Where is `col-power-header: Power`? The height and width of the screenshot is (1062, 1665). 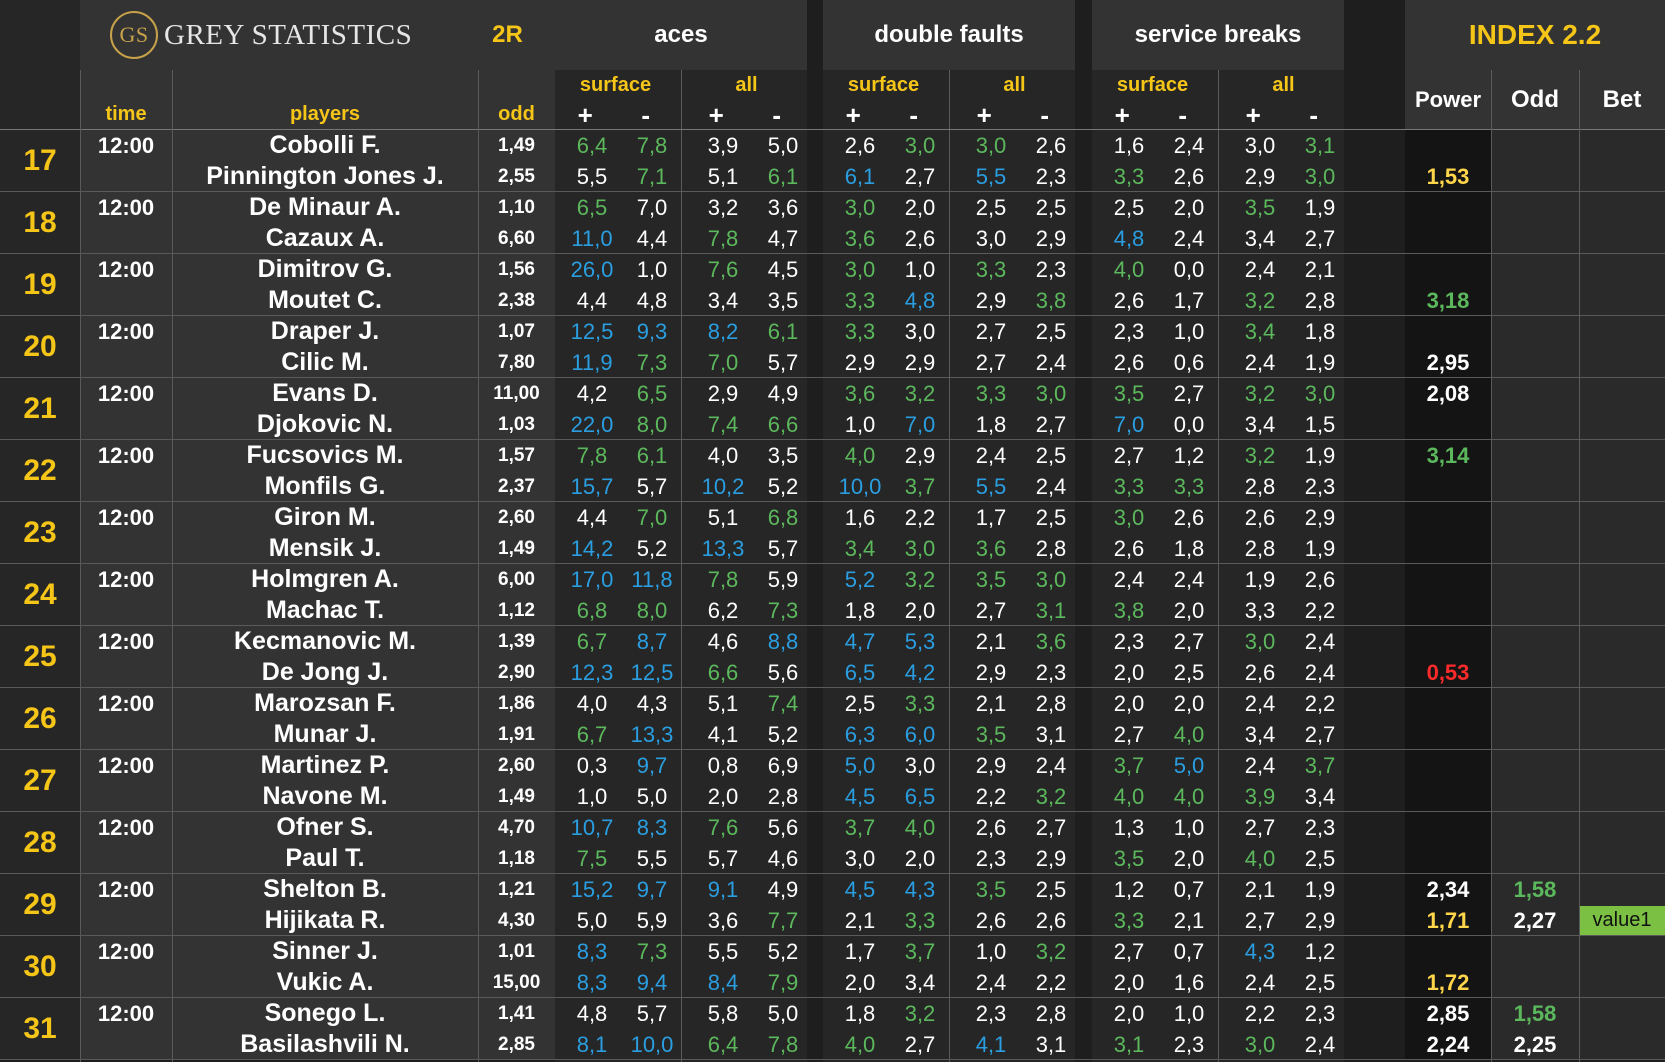
col-power-header: Power is located at coordinates (1448, 100).